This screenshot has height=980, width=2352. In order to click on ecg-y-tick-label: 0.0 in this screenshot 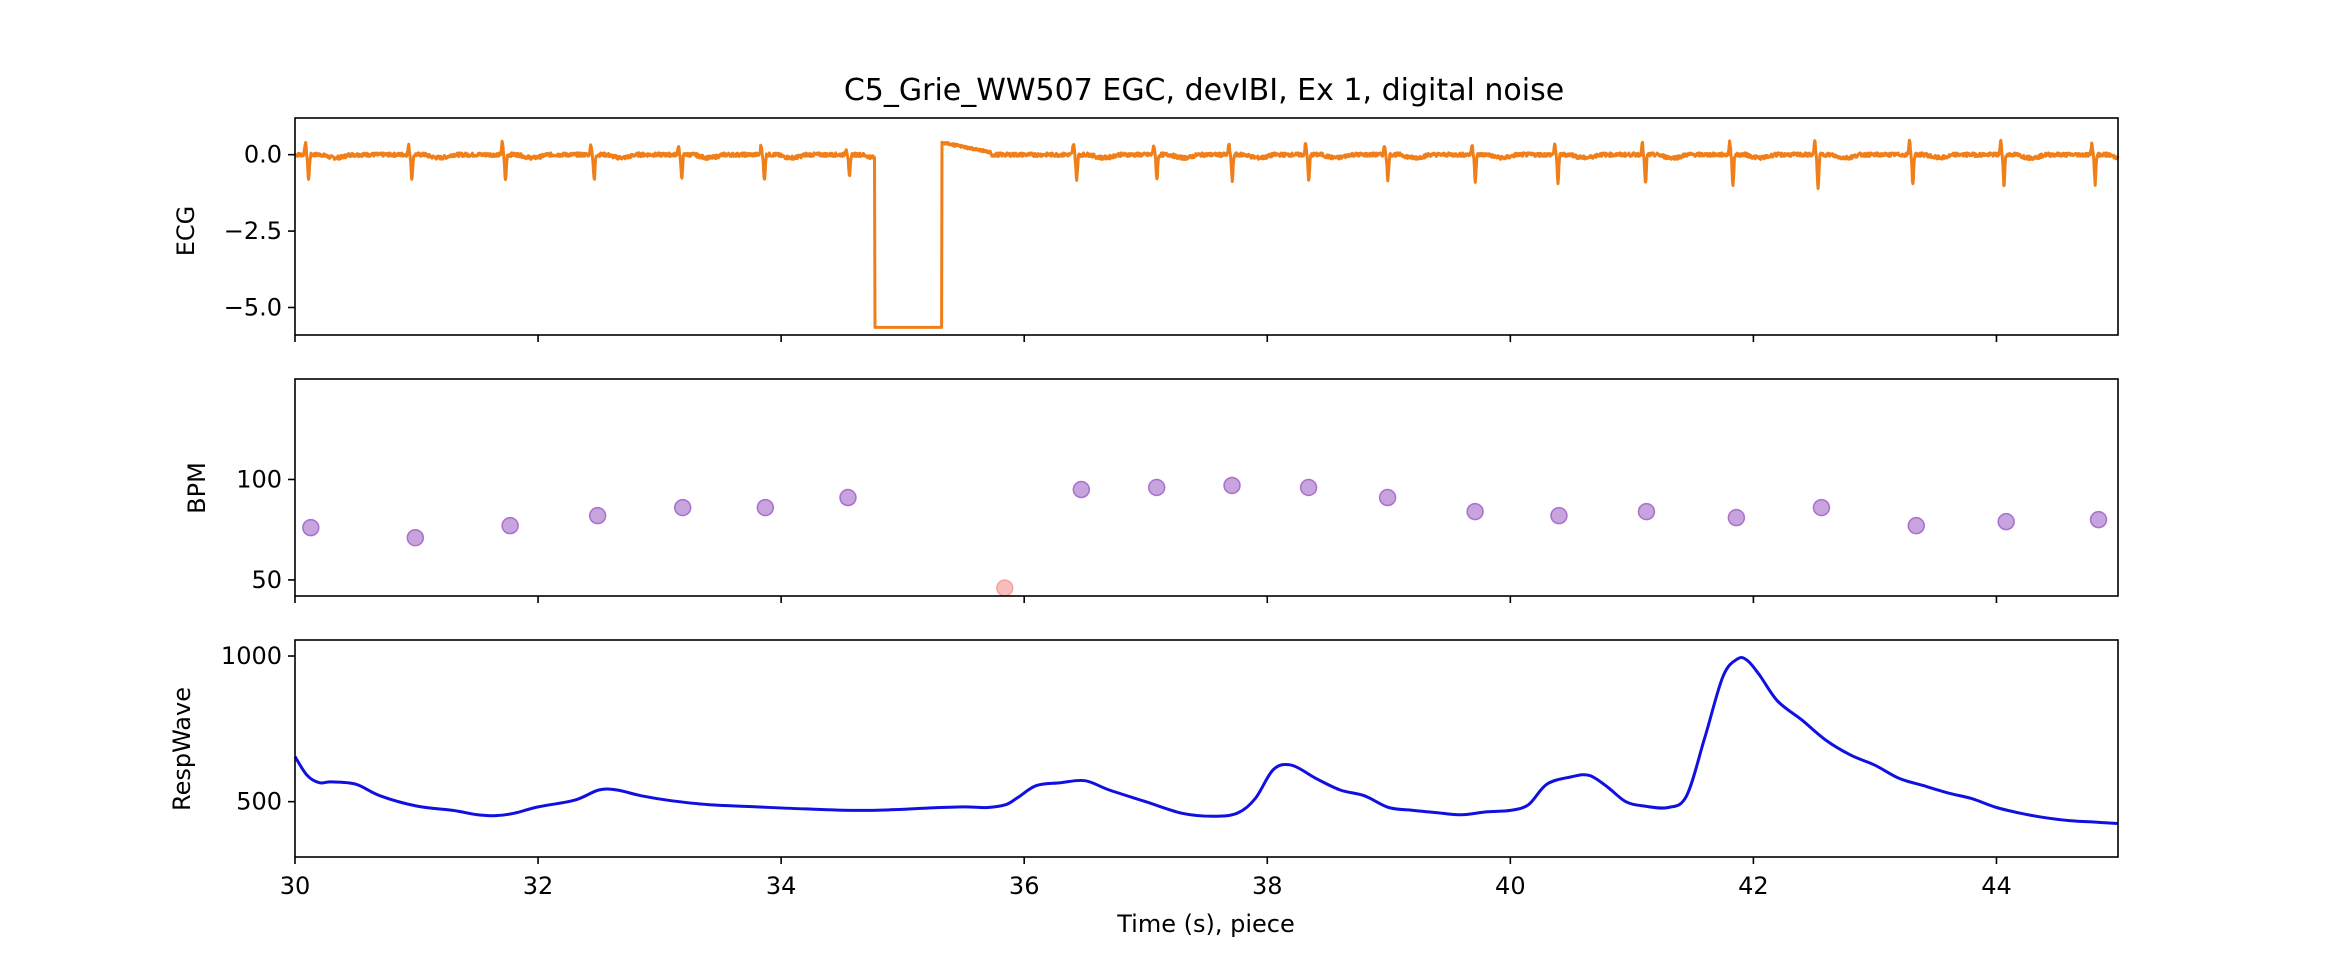, I will do `click(263, 155)`.